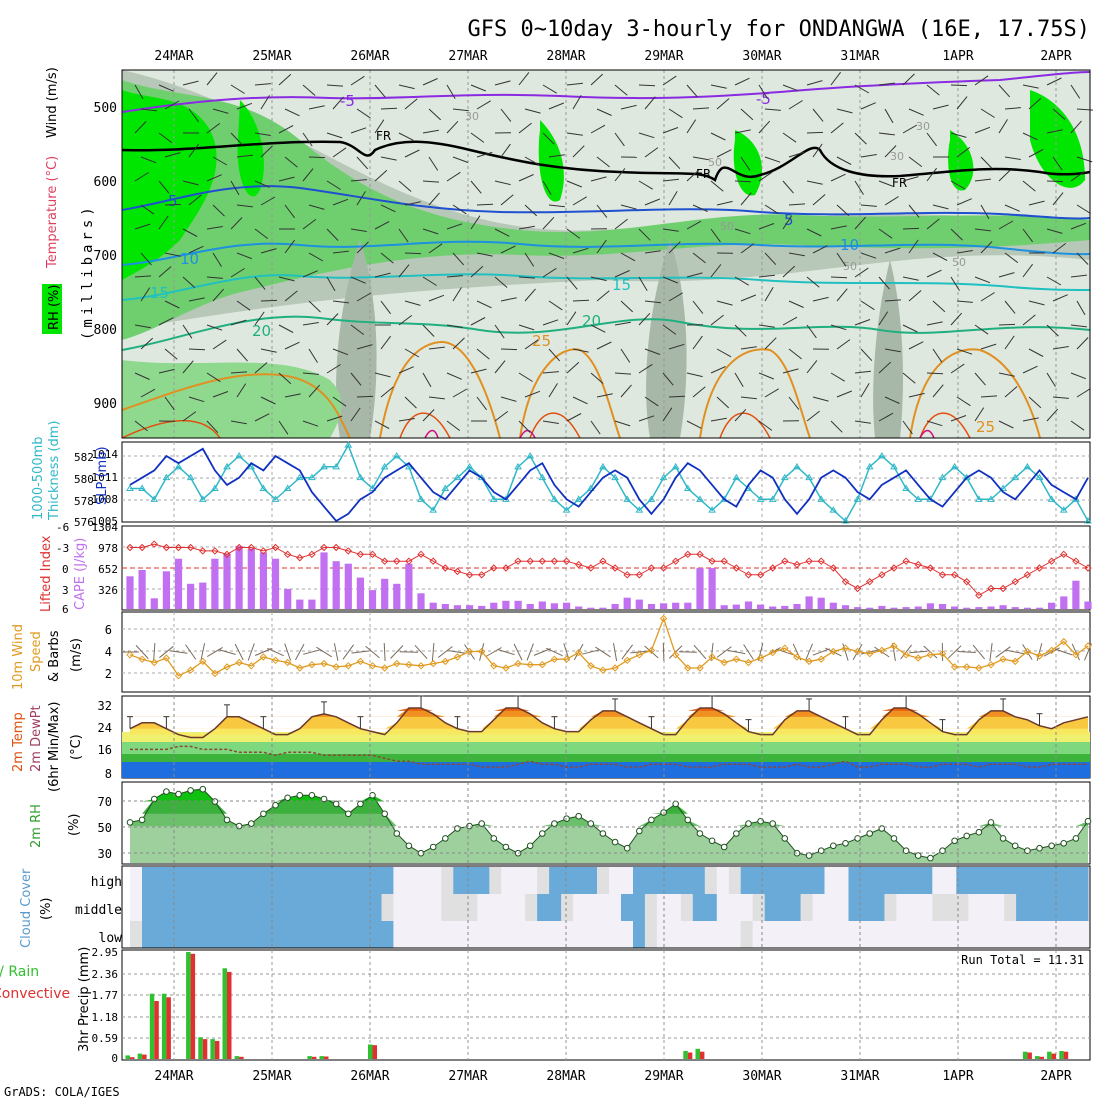 This screenshot has height=1100, width=1100. Describe the element at coordinates (84, 999) in the screenshot. I see `precip-label: 3hr Precip (mm)` at that location.